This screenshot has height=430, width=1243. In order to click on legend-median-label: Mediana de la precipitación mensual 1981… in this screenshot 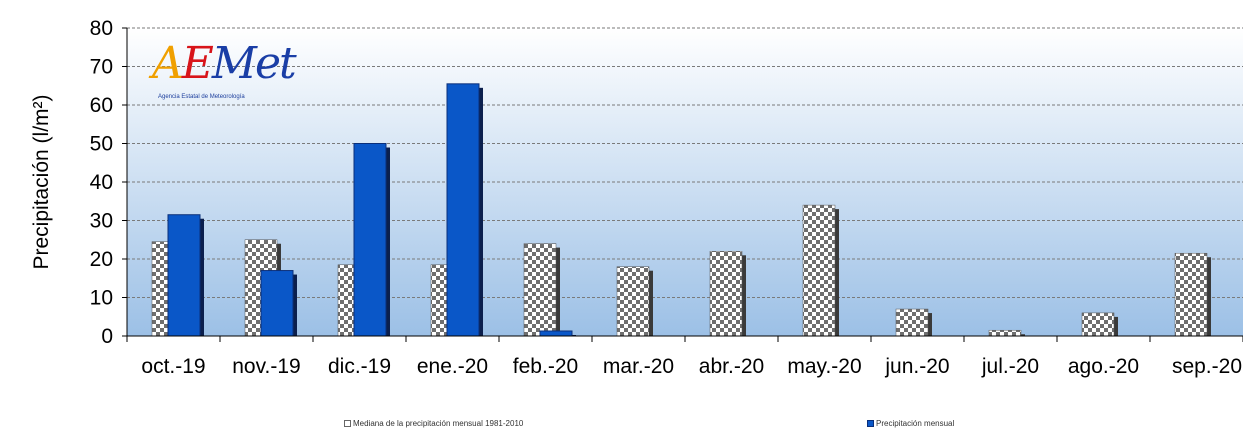, I will do `click(438, 423)`.